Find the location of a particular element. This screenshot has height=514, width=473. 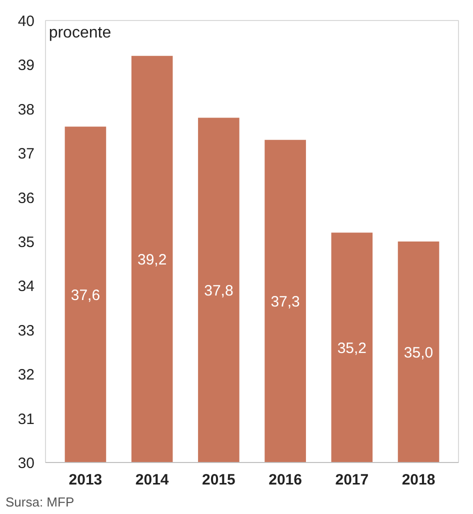

y-tick-label: 32 is located at coordinates (26, 375).